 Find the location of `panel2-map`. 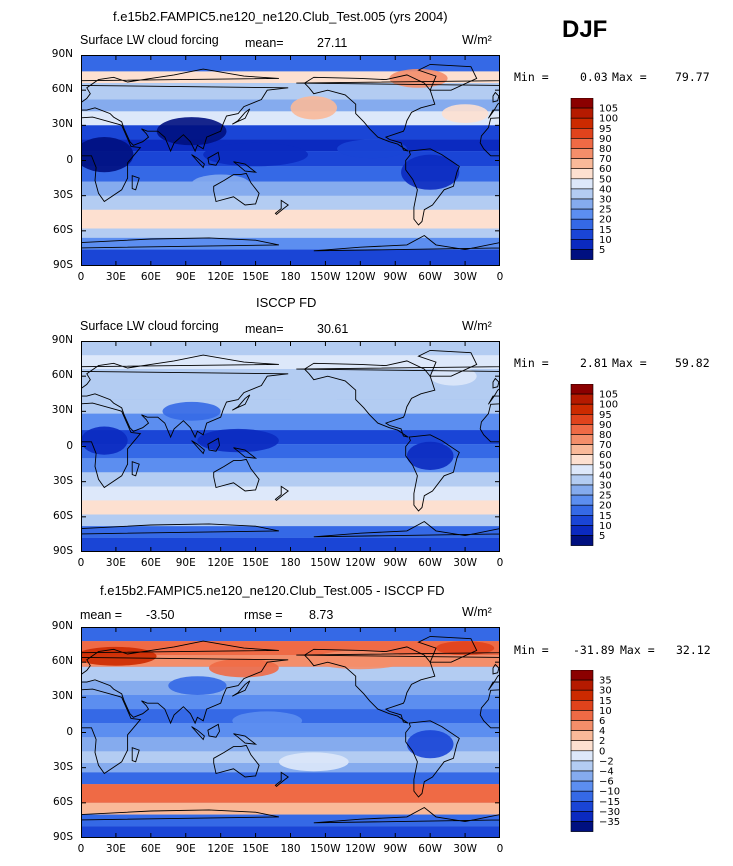

panel2-map is located at coordinates (290, 446).